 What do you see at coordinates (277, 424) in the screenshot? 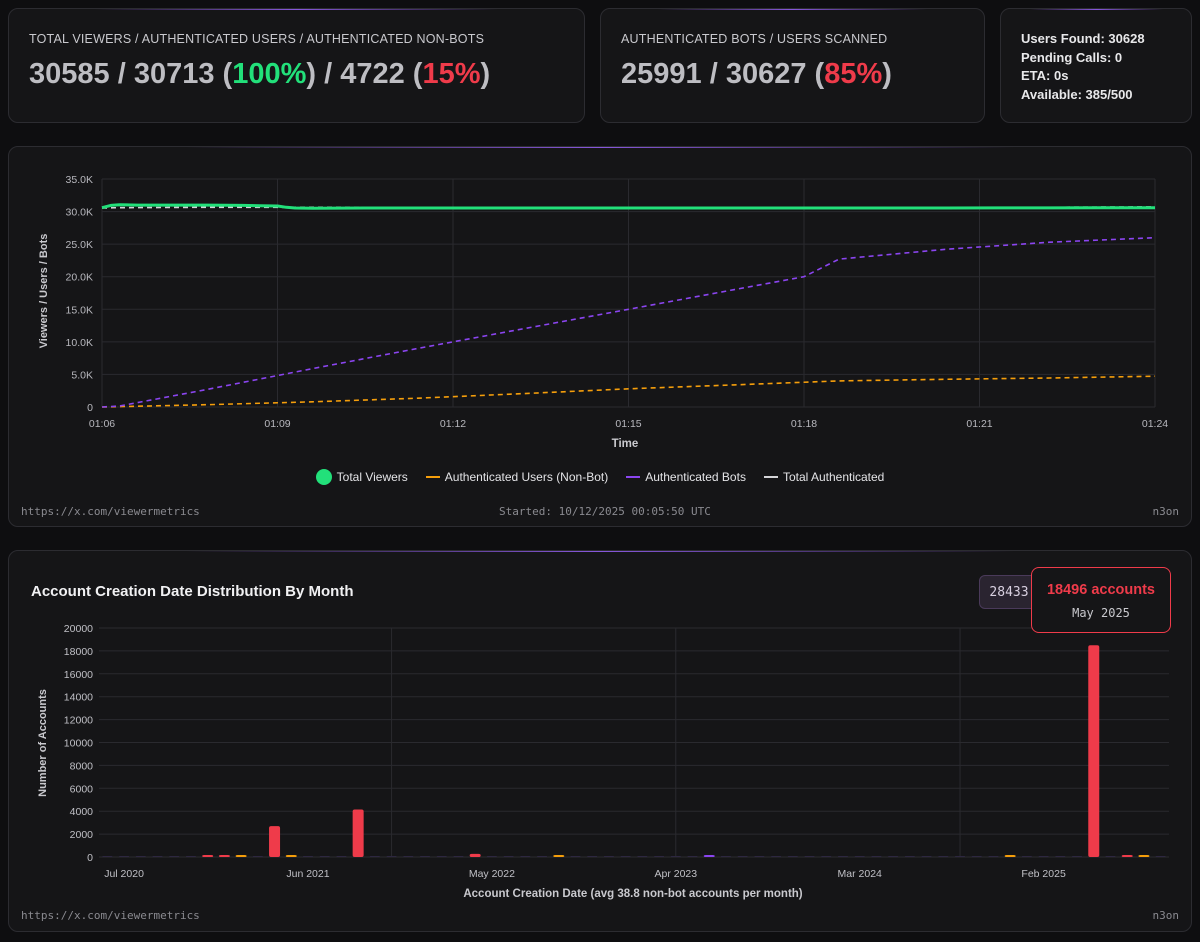
I see `x-tick-label: 01:09` at bounding box center [277, 424].